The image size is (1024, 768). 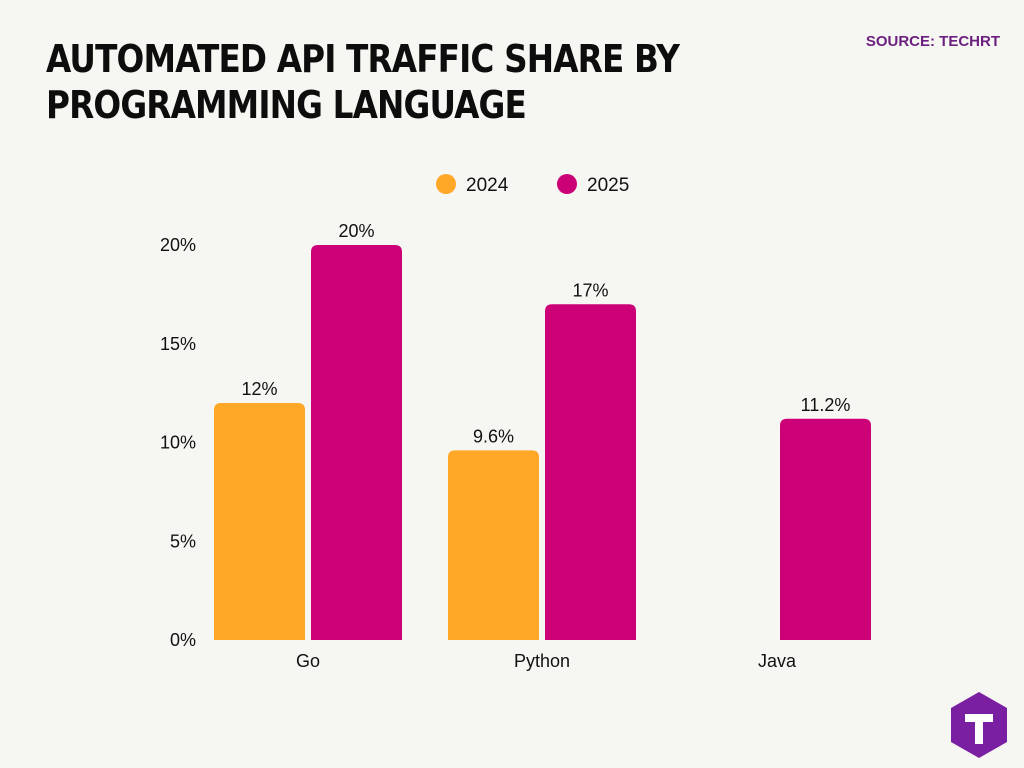 I want to click on data-label: 17%, so click(x=590, y=290).